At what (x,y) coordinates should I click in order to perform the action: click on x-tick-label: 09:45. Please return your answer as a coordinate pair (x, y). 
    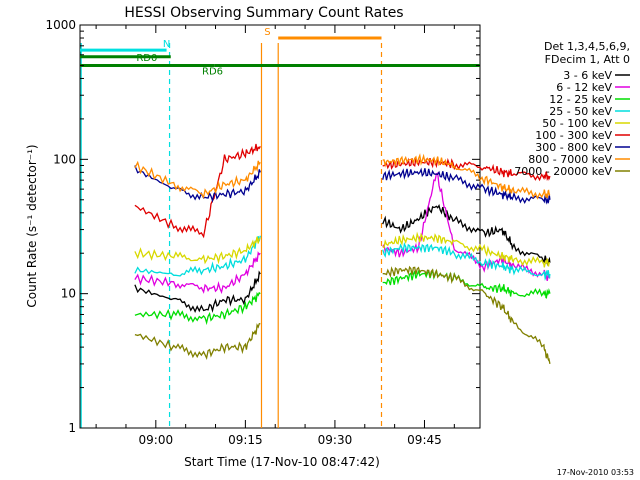
    Looking at the image, I should click on (424, 440).